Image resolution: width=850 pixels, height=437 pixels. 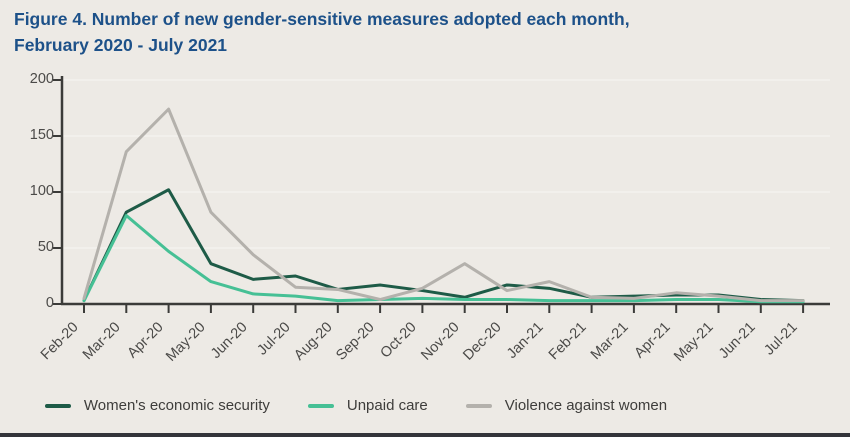 What do you see at coordinates (121, 45) in the screenshot?
I see `chart-title-line2: February 2020 - July 2021` at bounding box center [121, 45].